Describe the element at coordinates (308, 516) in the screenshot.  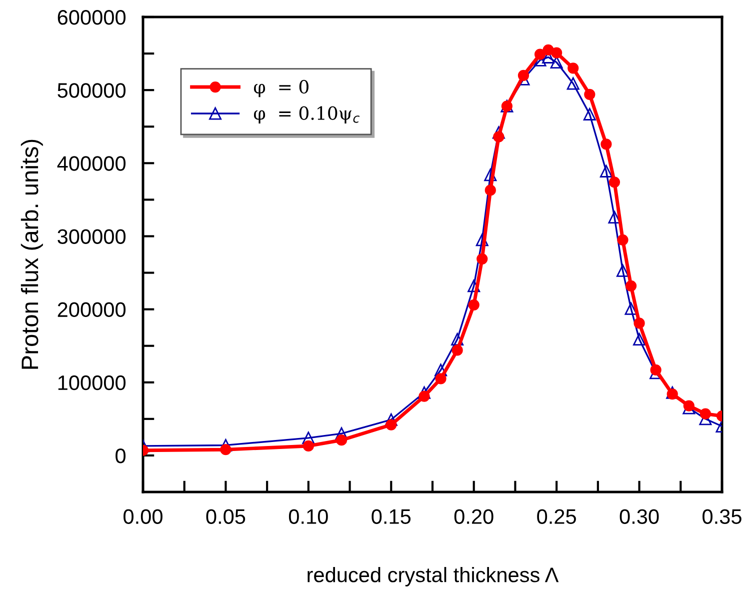
I see `x-tick-label: 0.10` at that location.